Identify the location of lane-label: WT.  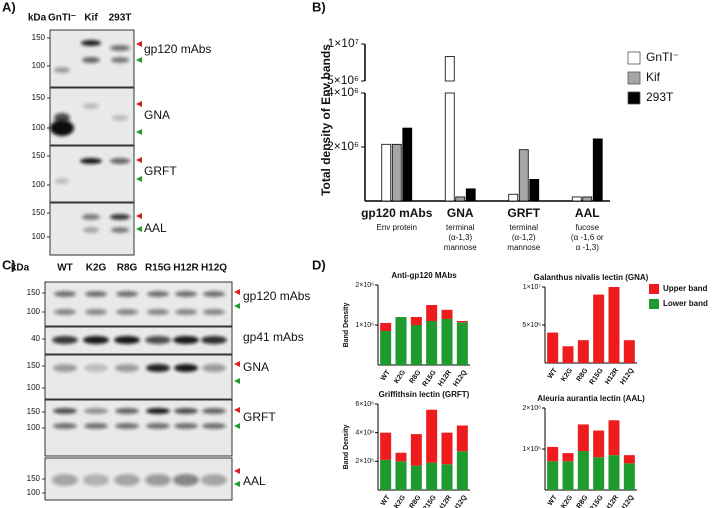
(65, 268).